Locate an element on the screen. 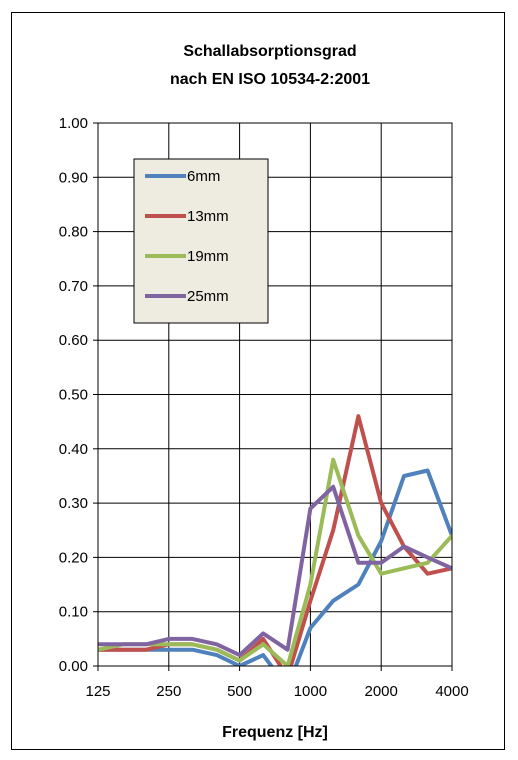  y-tick-label: 0.30 is located at coordinates (73, 503).